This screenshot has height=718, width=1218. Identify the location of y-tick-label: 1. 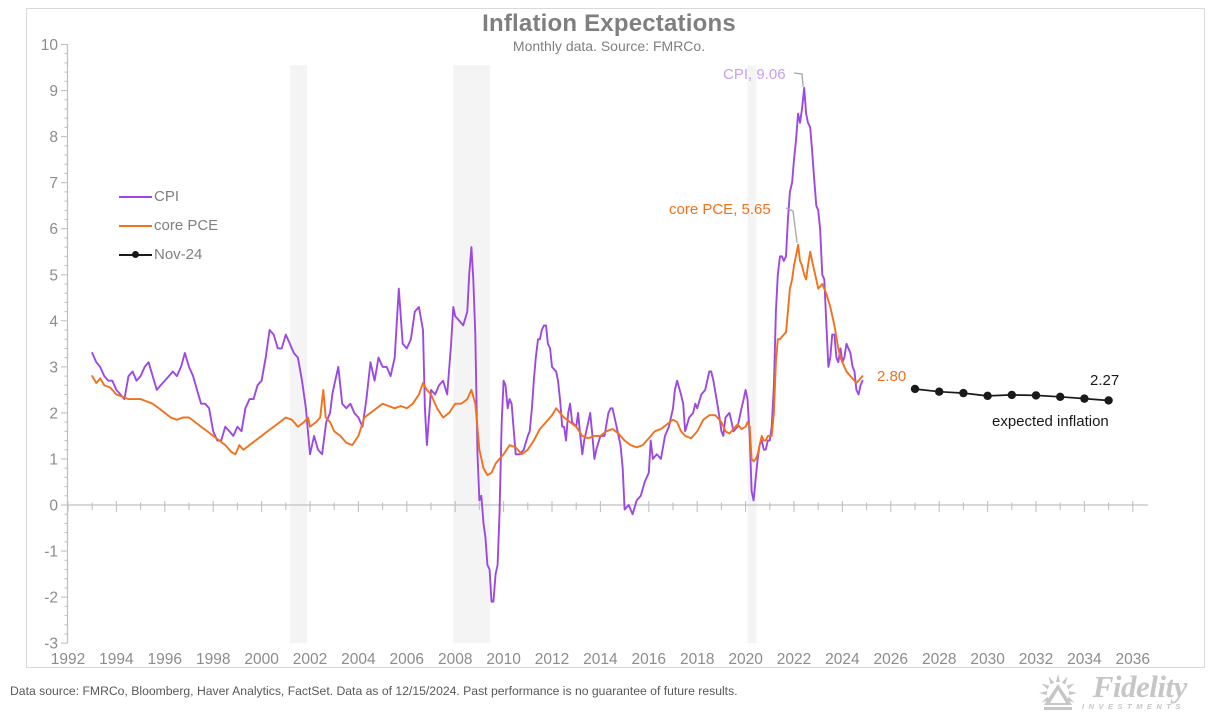
(53, 459).